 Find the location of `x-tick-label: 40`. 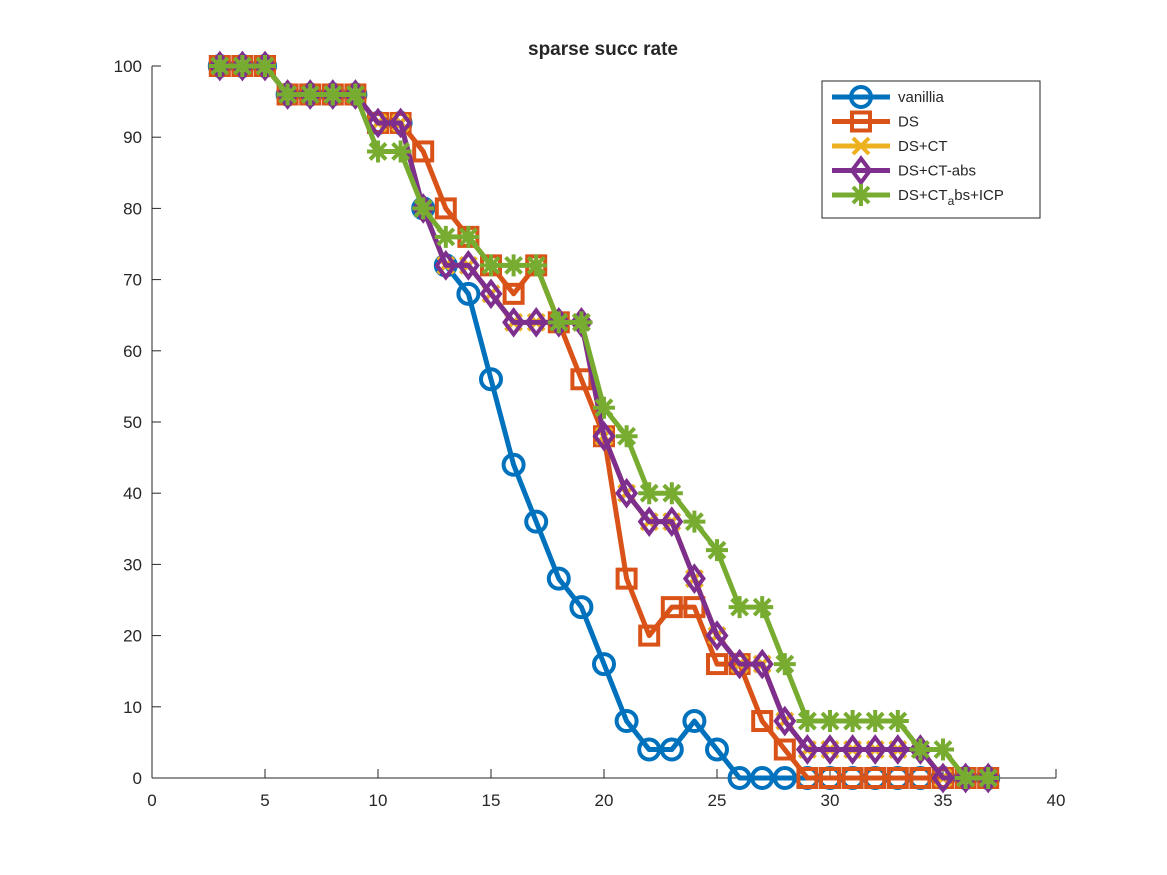

x-tick-label: 40 is located at coordinates (1056, 800).